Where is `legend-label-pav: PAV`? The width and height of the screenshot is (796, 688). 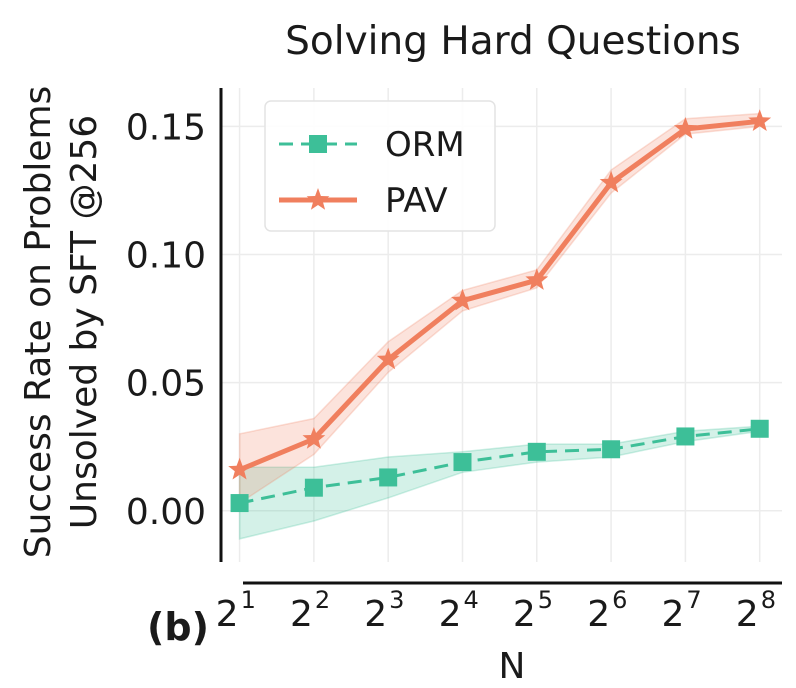
legend-label-pav: PAV is located at coordinates (416, 201).